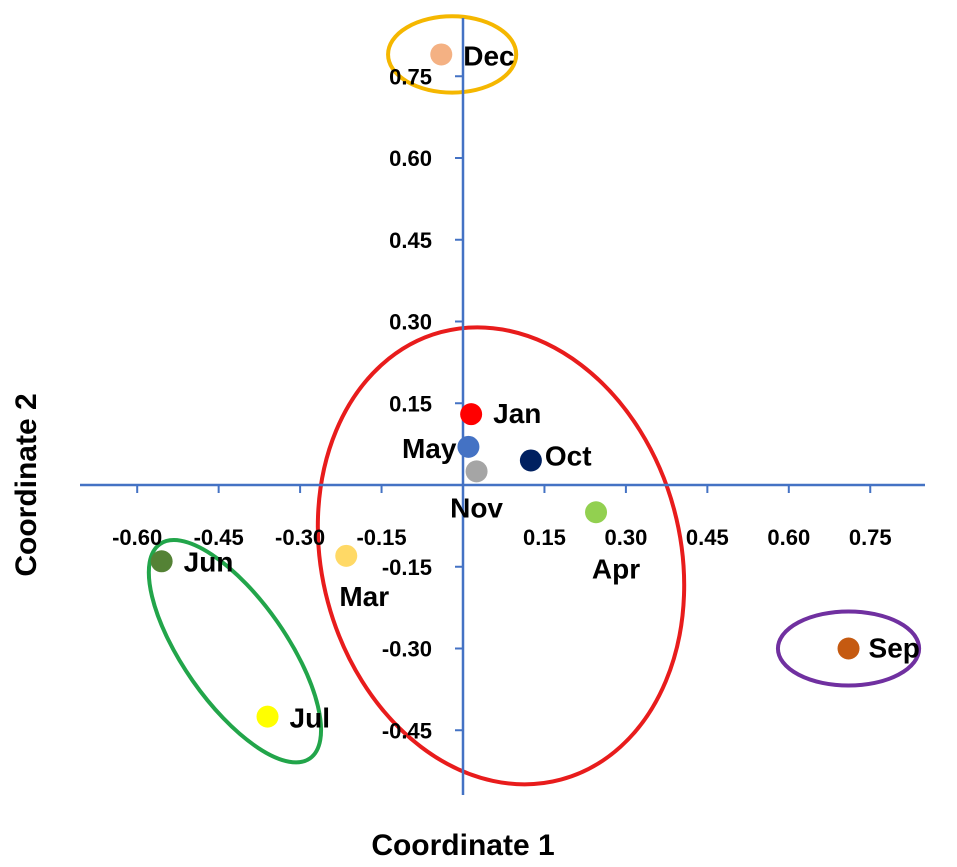 This screenshot has height=867, width=957. I want to click on x-tick-label: -0.60, so click(137, 537).